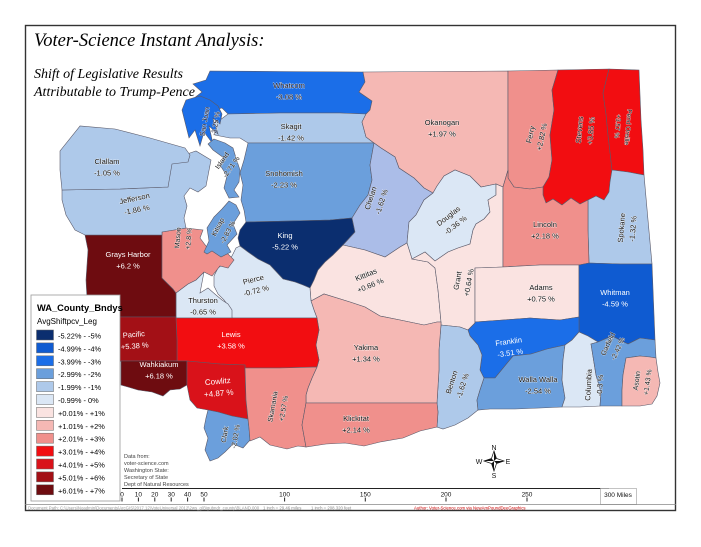  I want to click on svg-text: -0.99% - 0%, so click(78, 400).